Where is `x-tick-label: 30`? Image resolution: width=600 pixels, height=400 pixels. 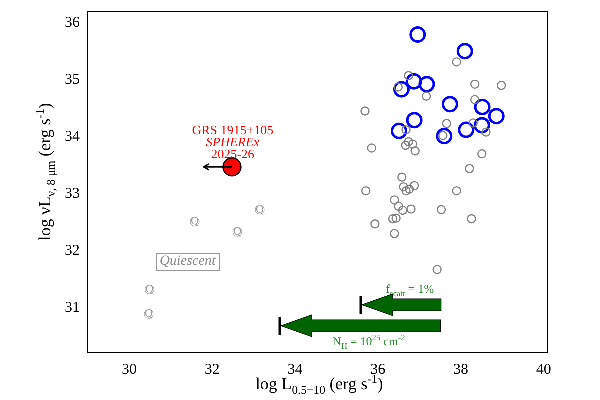 x-tick-label: 30 is located at coordinates (129, 370).